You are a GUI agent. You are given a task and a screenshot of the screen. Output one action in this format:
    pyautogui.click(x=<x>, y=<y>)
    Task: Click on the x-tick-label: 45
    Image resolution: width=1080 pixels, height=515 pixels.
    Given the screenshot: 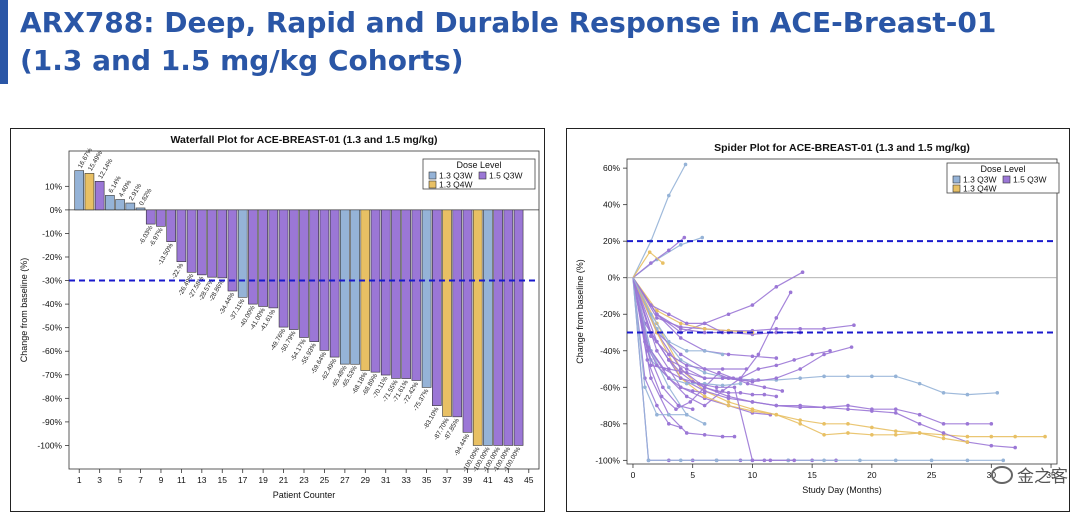 What is the action you would take?
    pyautogui.click(x=529, y=480)
    